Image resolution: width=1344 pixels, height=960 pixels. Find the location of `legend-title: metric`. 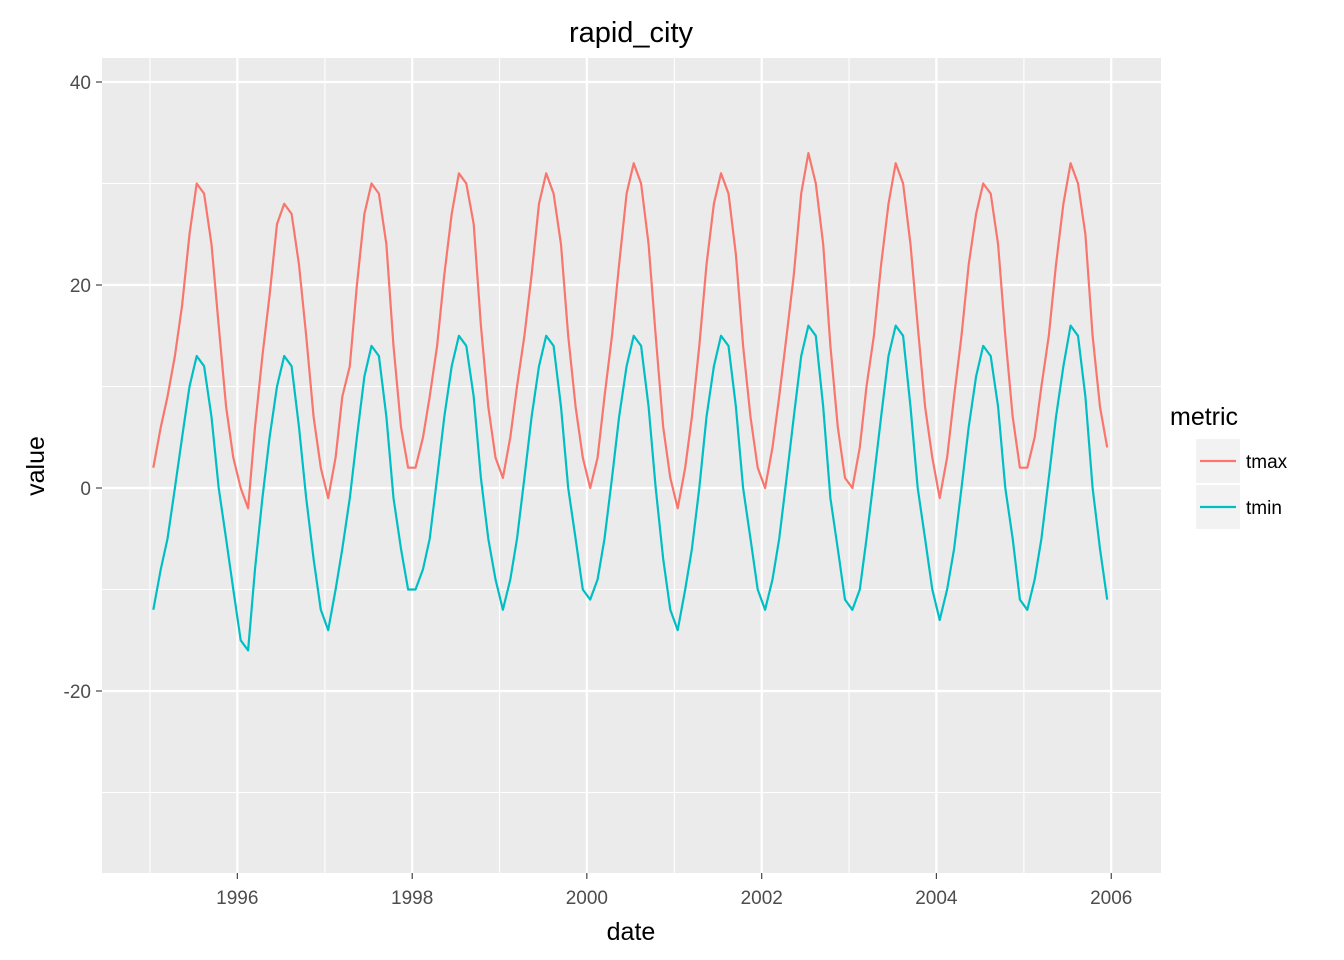

legend-title: metric is located at coordinates (1204, 417).